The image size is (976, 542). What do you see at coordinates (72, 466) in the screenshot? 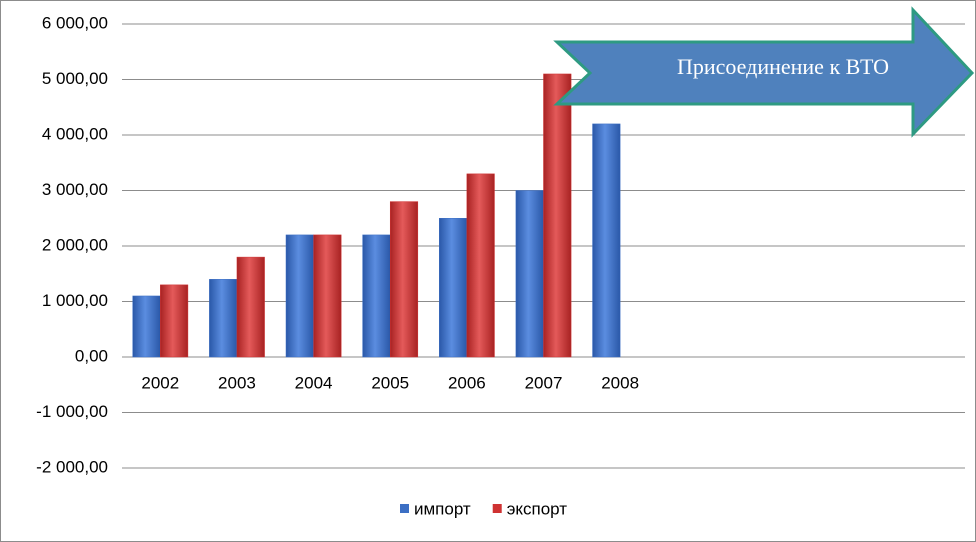
I see `y-tick-label: -2 000,00` at bounding box center [72, 466].